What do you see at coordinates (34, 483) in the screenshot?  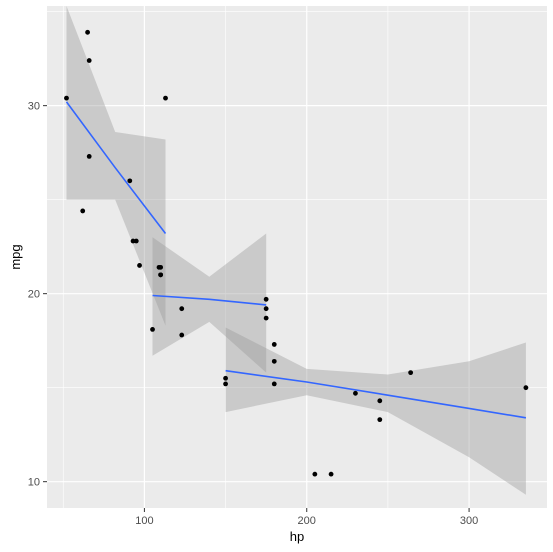 I see `y-tick-label: 10` at bounding box center [34, 483].